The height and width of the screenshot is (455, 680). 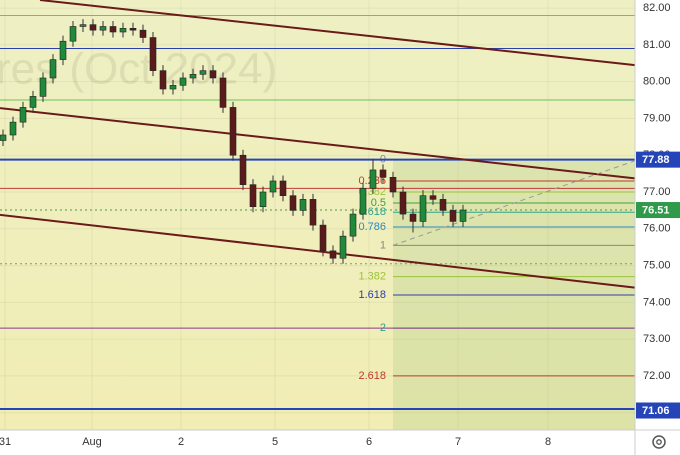 I want to click on fib-label: 1.382, so click(x=372, y=277).